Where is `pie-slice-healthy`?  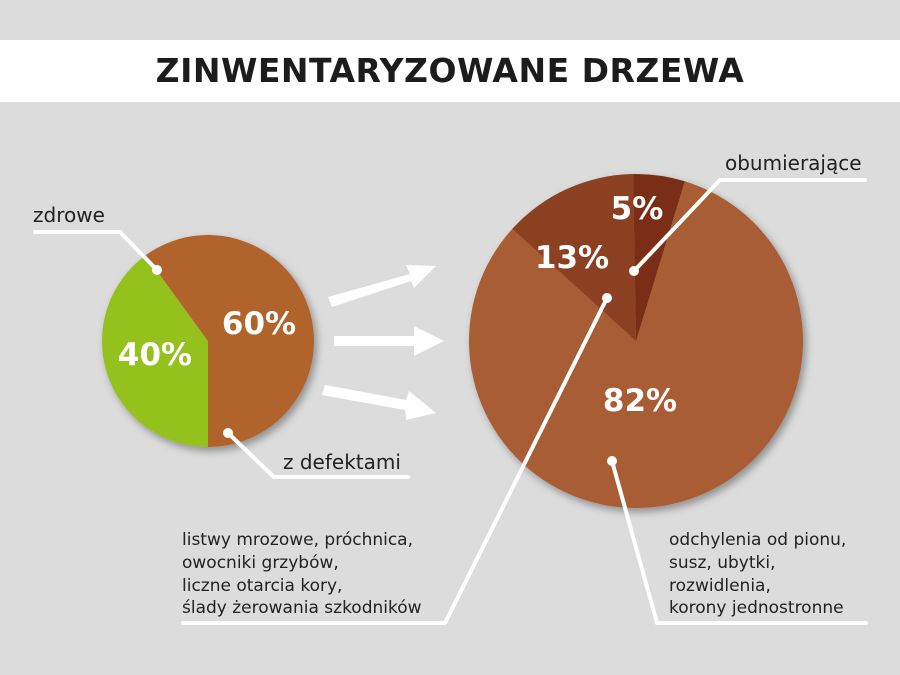 pie-slice-healthy is located at coordinates (154, 351).